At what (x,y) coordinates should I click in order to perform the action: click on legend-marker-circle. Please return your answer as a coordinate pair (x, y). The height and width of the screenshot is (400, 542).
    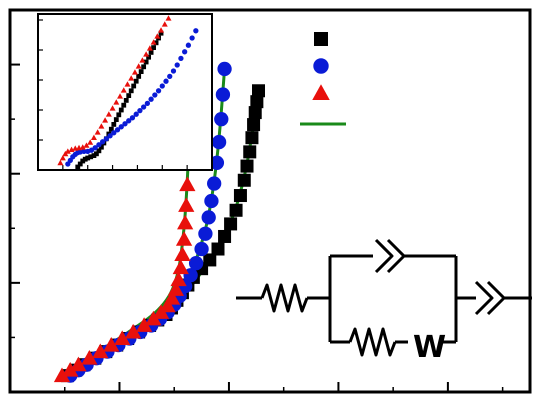
    Looking at the image, I should click on (321, 66).